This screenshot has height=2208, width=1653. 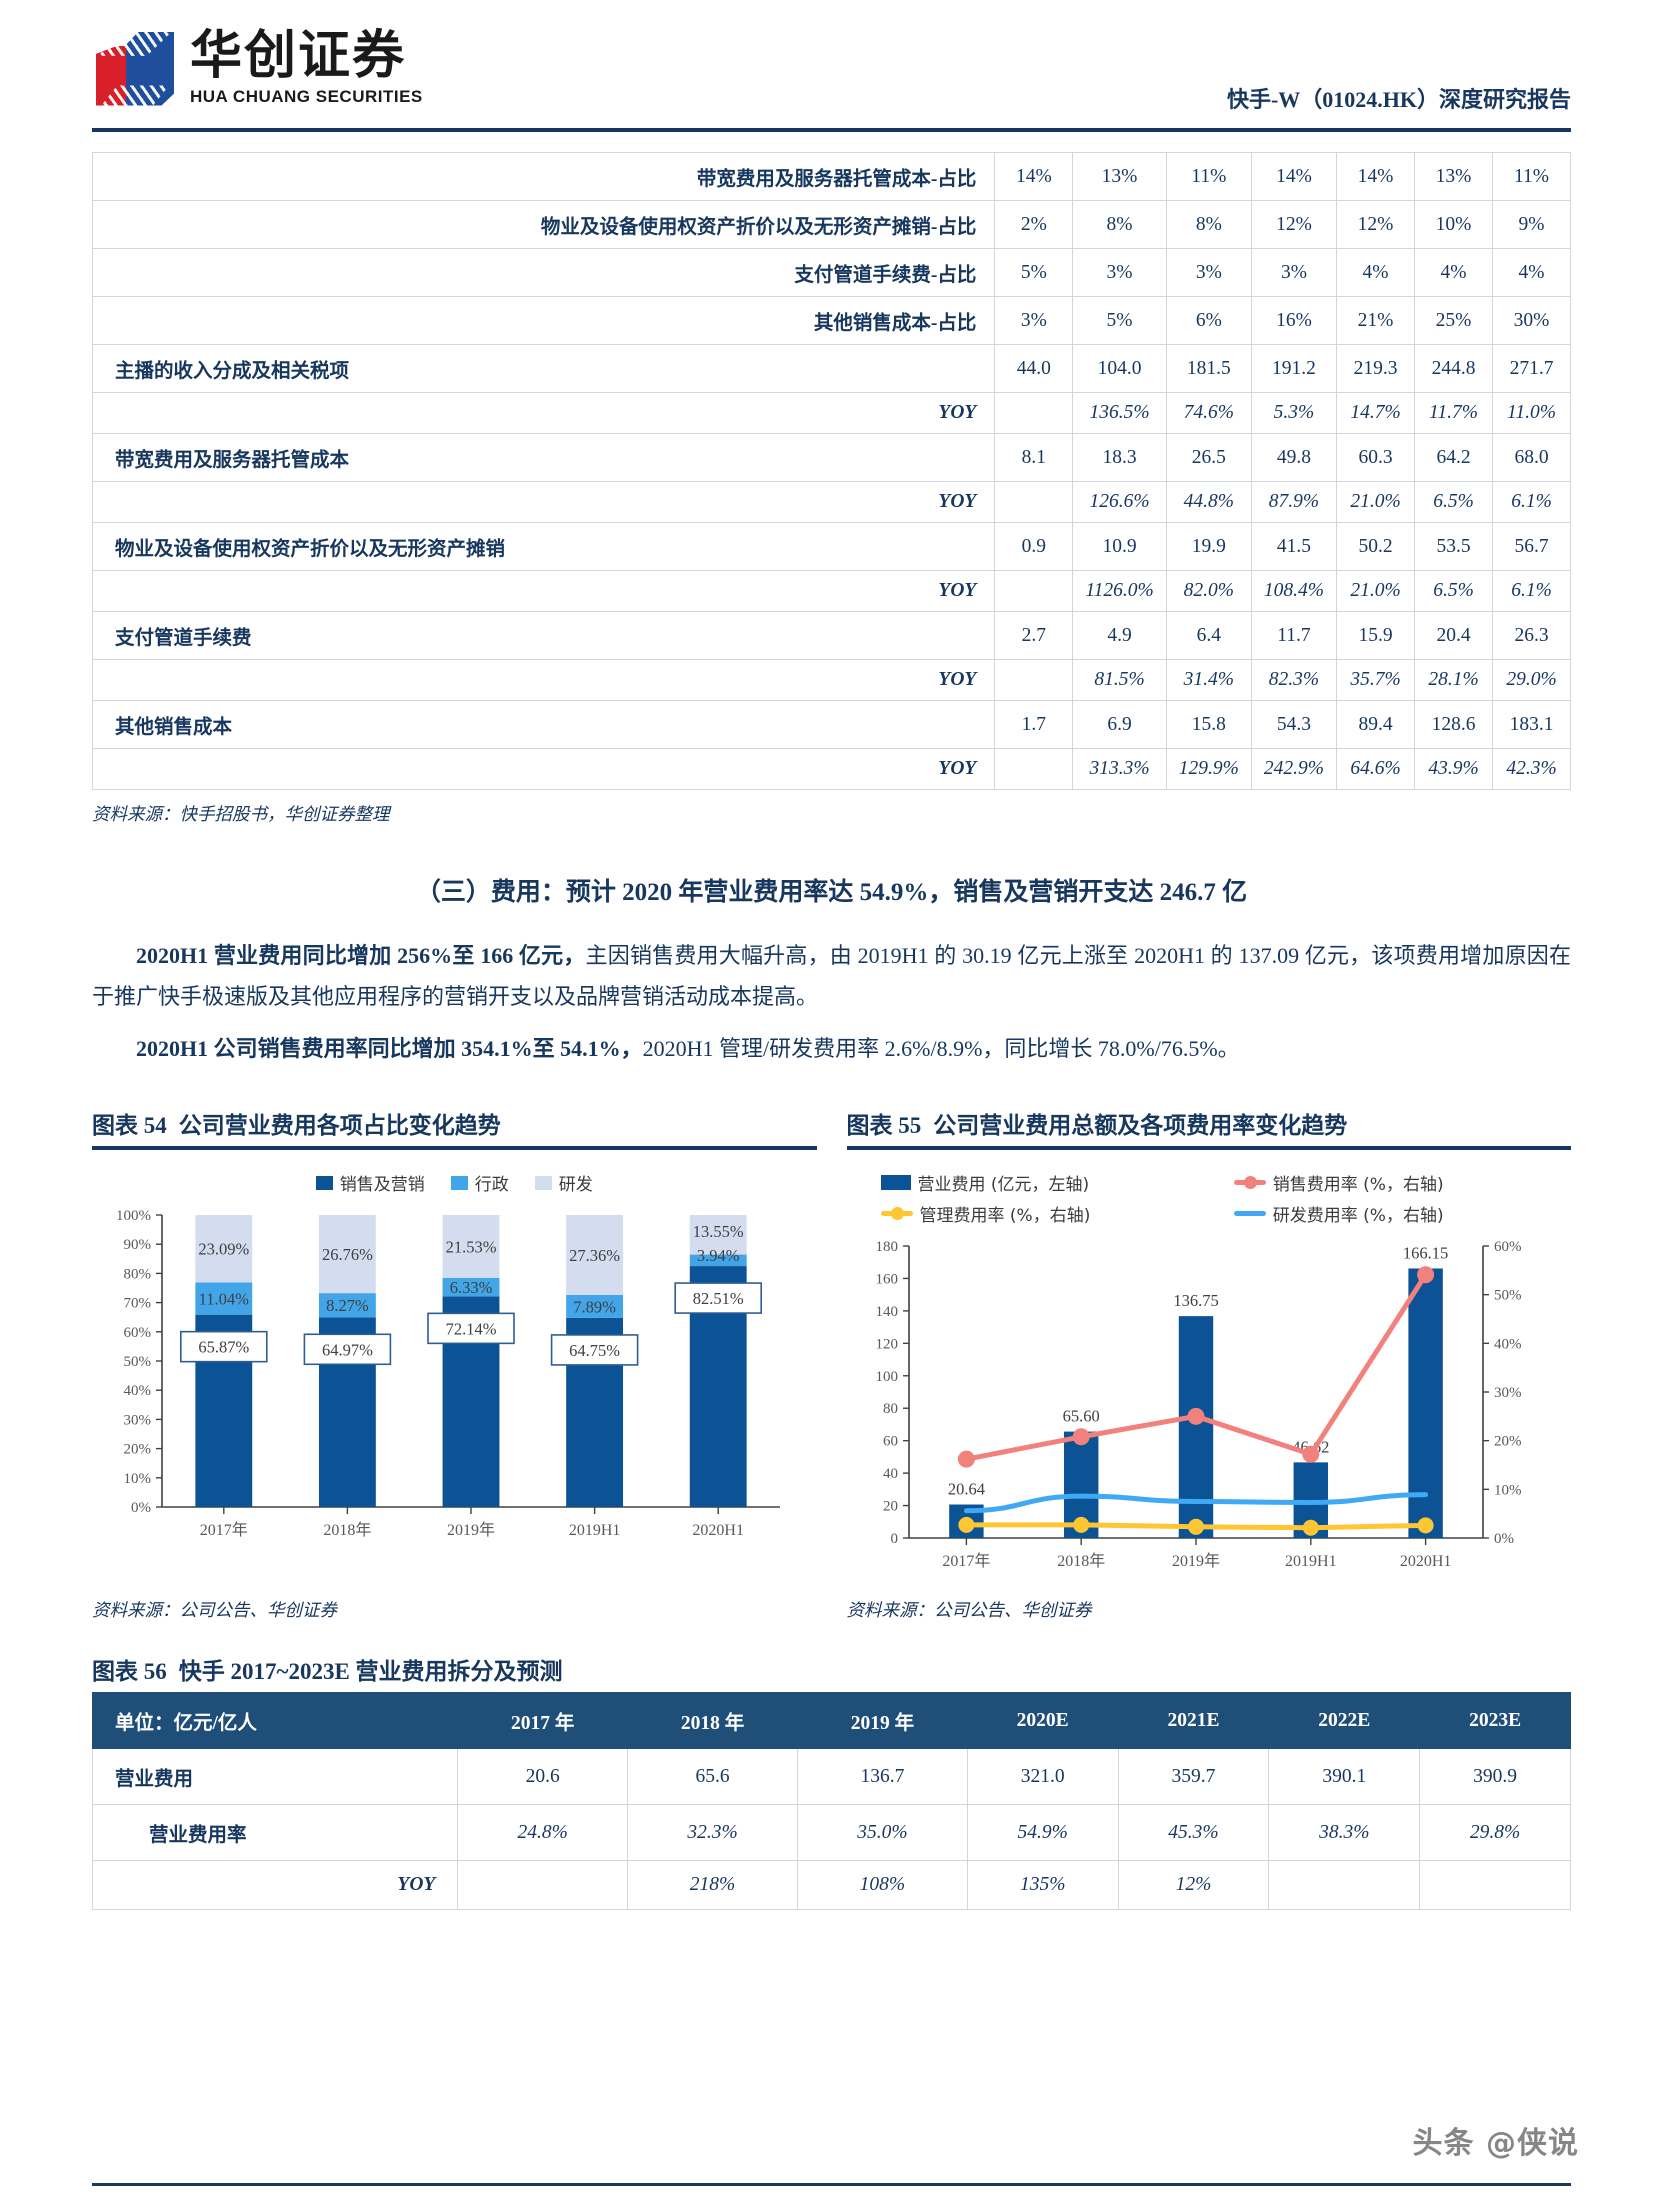 I want to click on table-cell: 35.0%, so click(x=882, y=1833).